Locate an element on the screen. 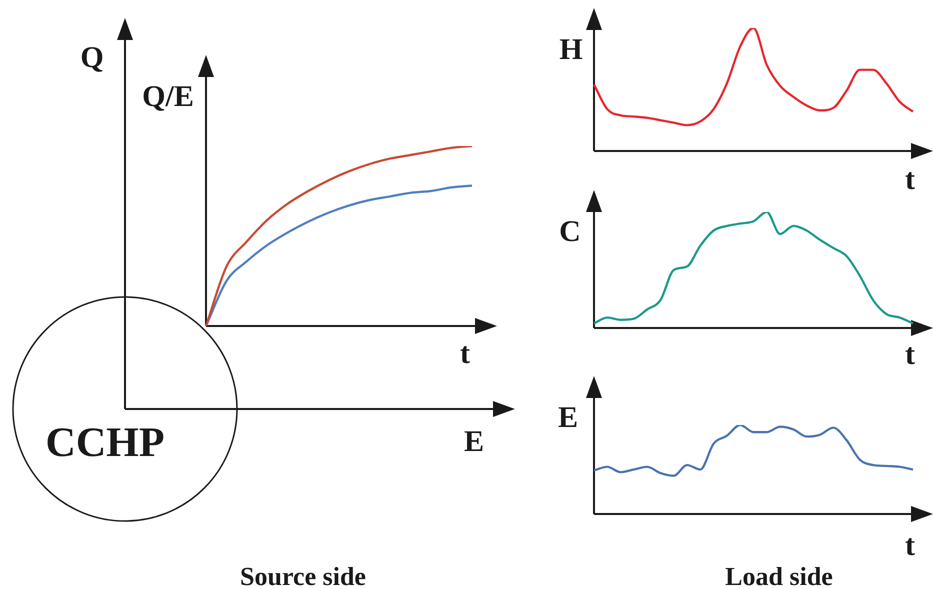 The height and width of the screenshot is (589, 933). source-note: Source side is located at coordinates (303, 575).